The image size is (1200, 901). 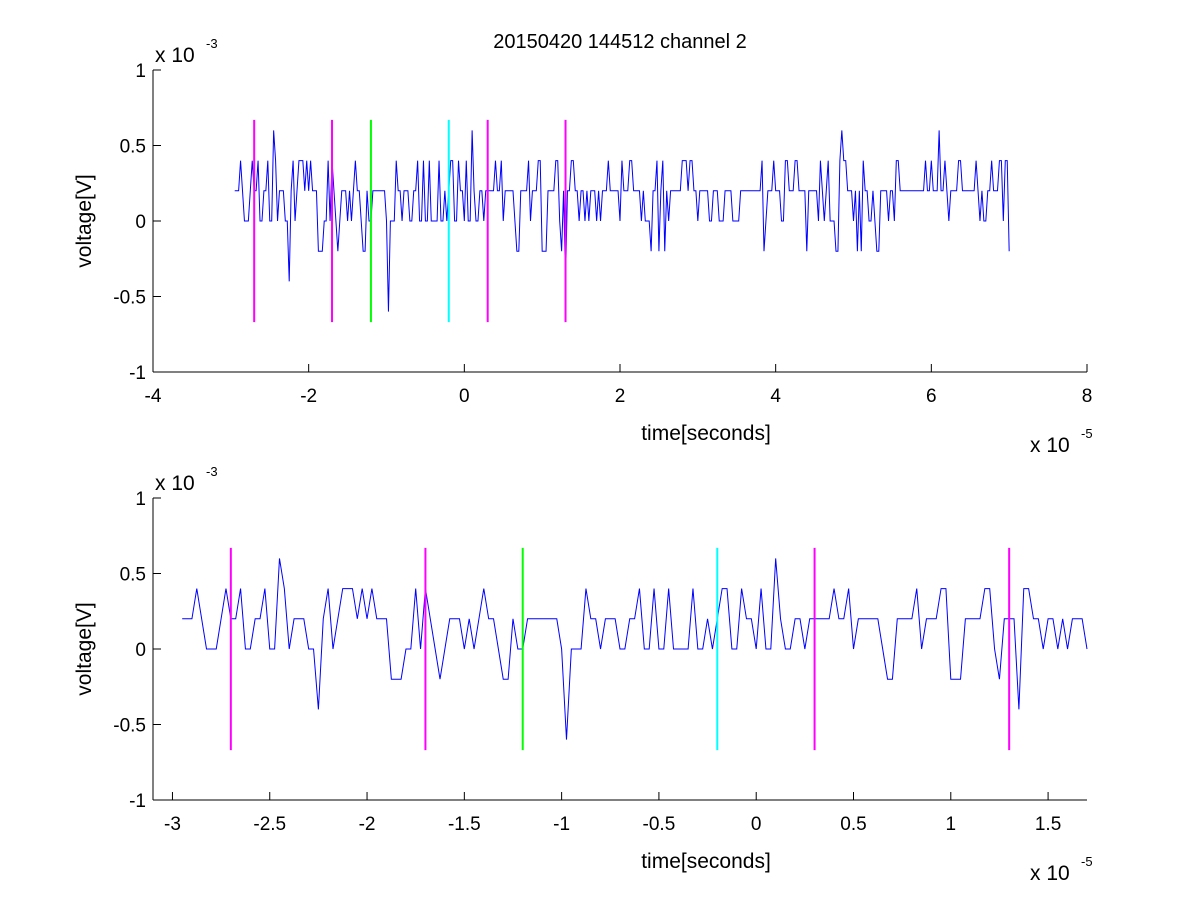 I want to click on x-tick-label: 0.5, so click(x=853, y=824).